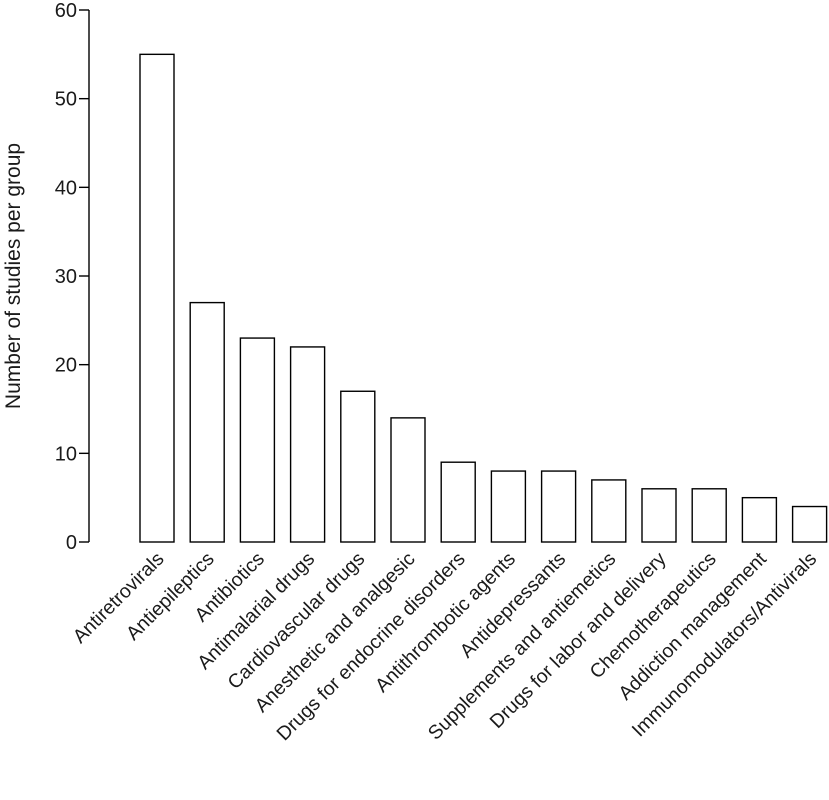 The image size is (829, 800). Describe the element at coordinates (66, 188) in the screenshot. I see `y-tick-label: 40` at that location.